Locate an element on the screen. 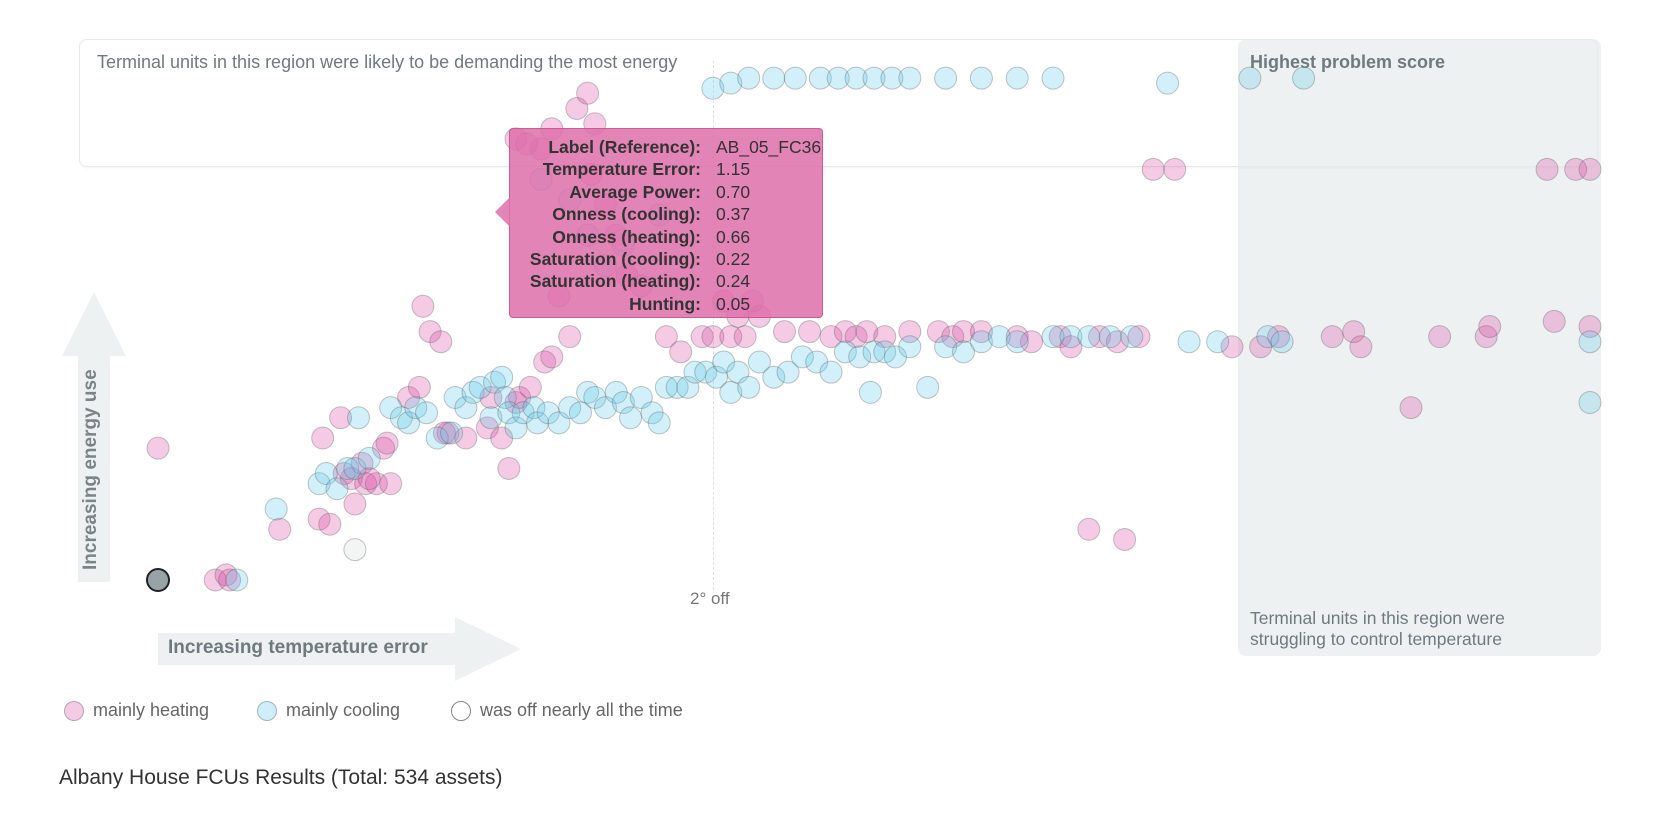 This screenshot has height=827, width=1654. selected-data-point is located at coordinates (158, 580).